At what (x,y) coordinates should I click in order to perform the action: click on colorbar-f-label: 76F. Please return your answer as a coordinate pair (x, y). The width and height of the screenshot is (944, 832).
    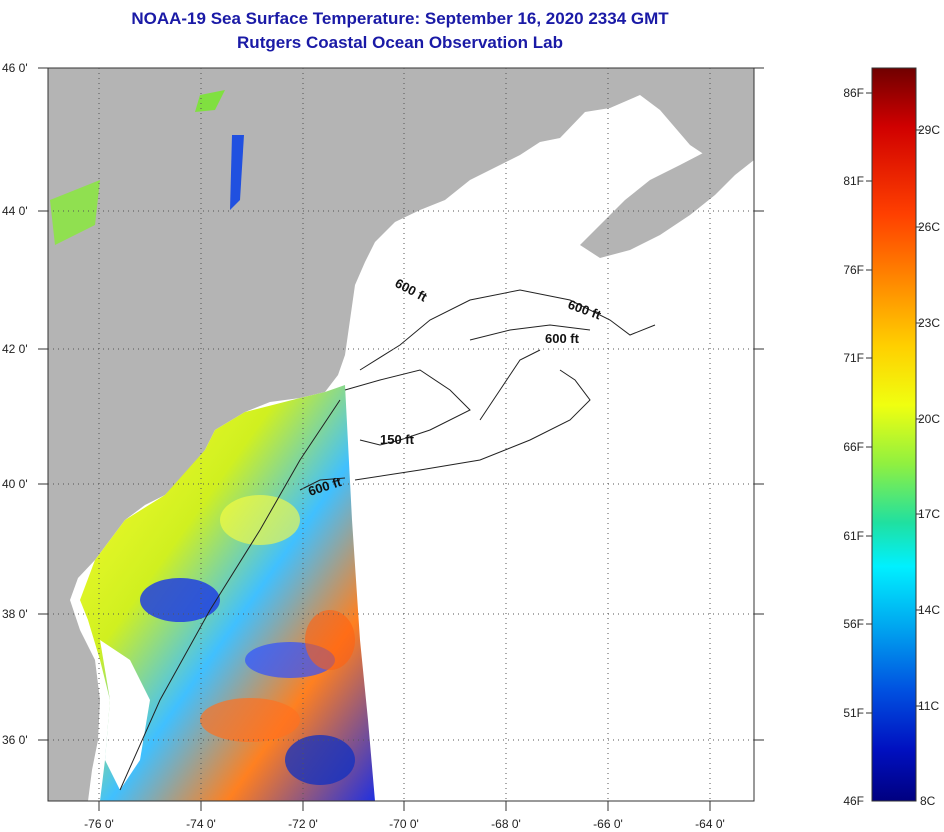
    Looking at the image, I should click on (853, 270).